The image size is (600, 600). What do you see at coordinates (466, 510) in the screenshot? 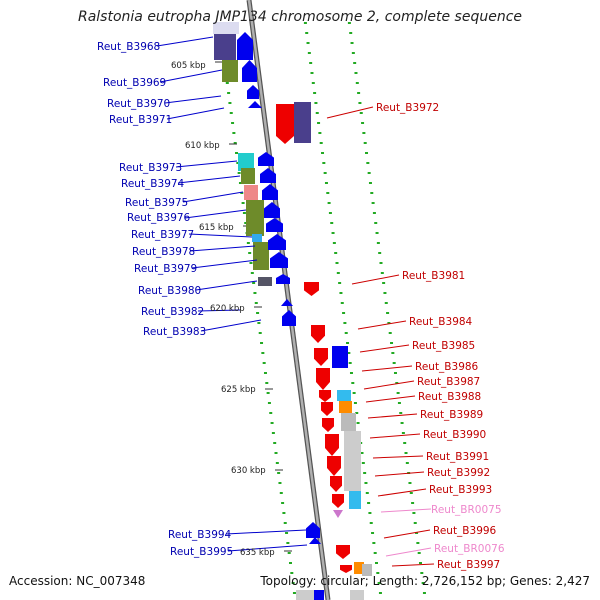
I see `rna-label: Reut_BR0075` at bounding box center [466, 510].